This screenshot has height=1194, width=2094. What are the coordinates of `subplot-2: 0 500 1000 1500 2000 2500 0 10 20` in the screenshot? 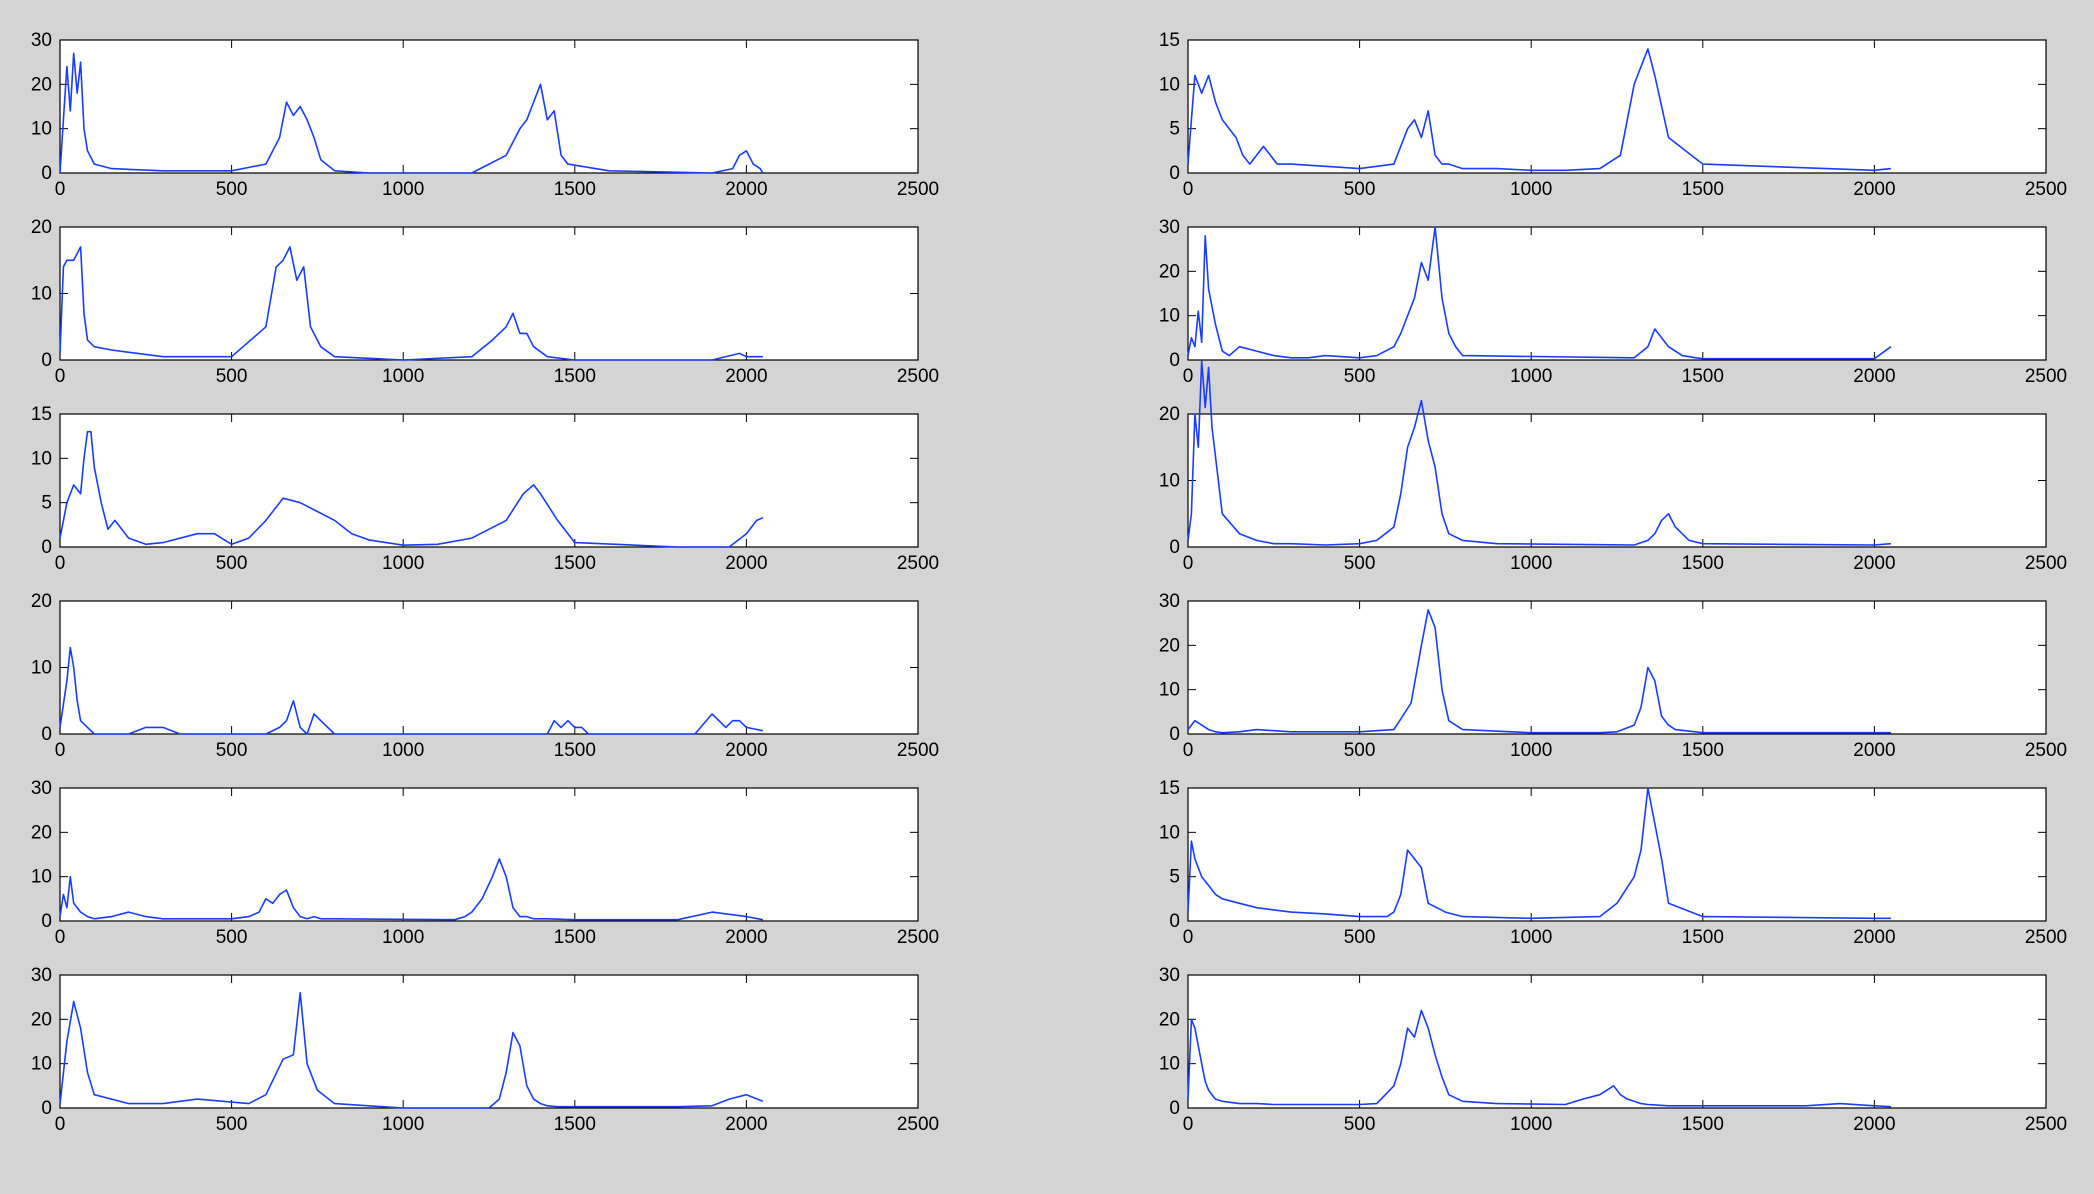 It's located at (485, 302).